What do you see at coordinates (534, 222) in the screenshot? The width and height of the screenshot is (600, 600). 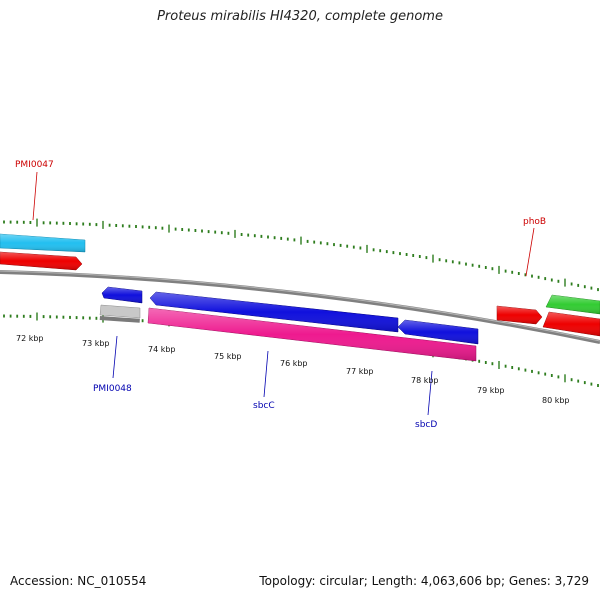 I see `gene-label-phob: phoB` at bounding box center [534, 222].